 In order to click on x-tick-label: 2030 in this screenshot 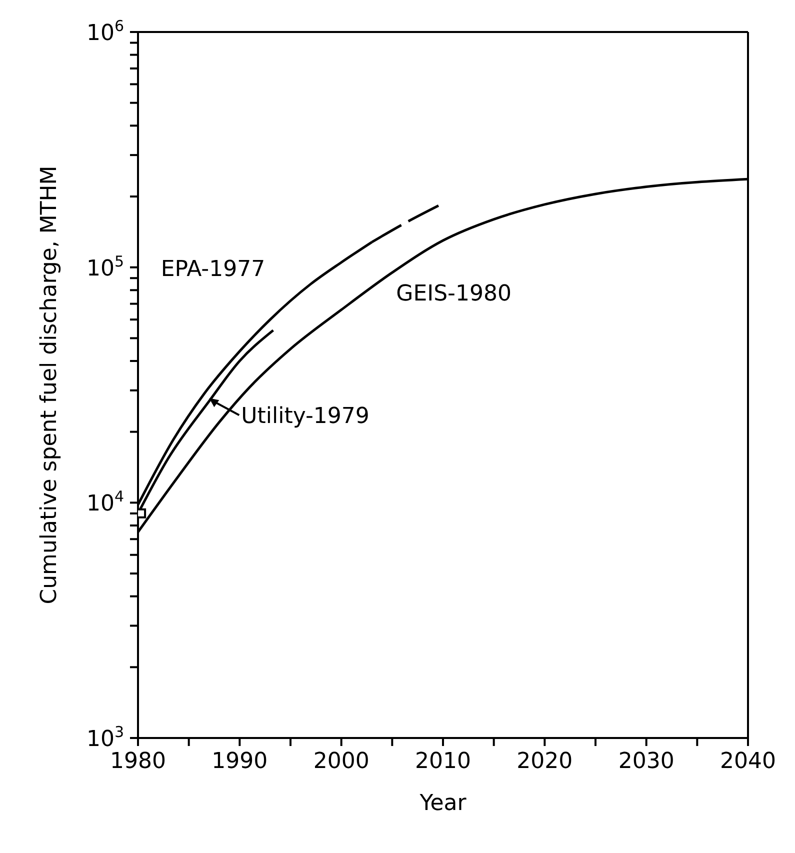, I will do `click(646, 761)`.